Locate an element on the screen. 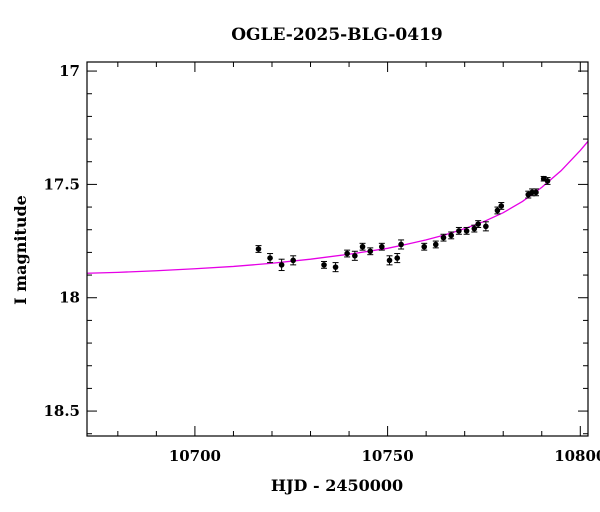 This screenshot has width=600, height=512. y-tick-label: 18.5 is located at coordinates (61, 411).